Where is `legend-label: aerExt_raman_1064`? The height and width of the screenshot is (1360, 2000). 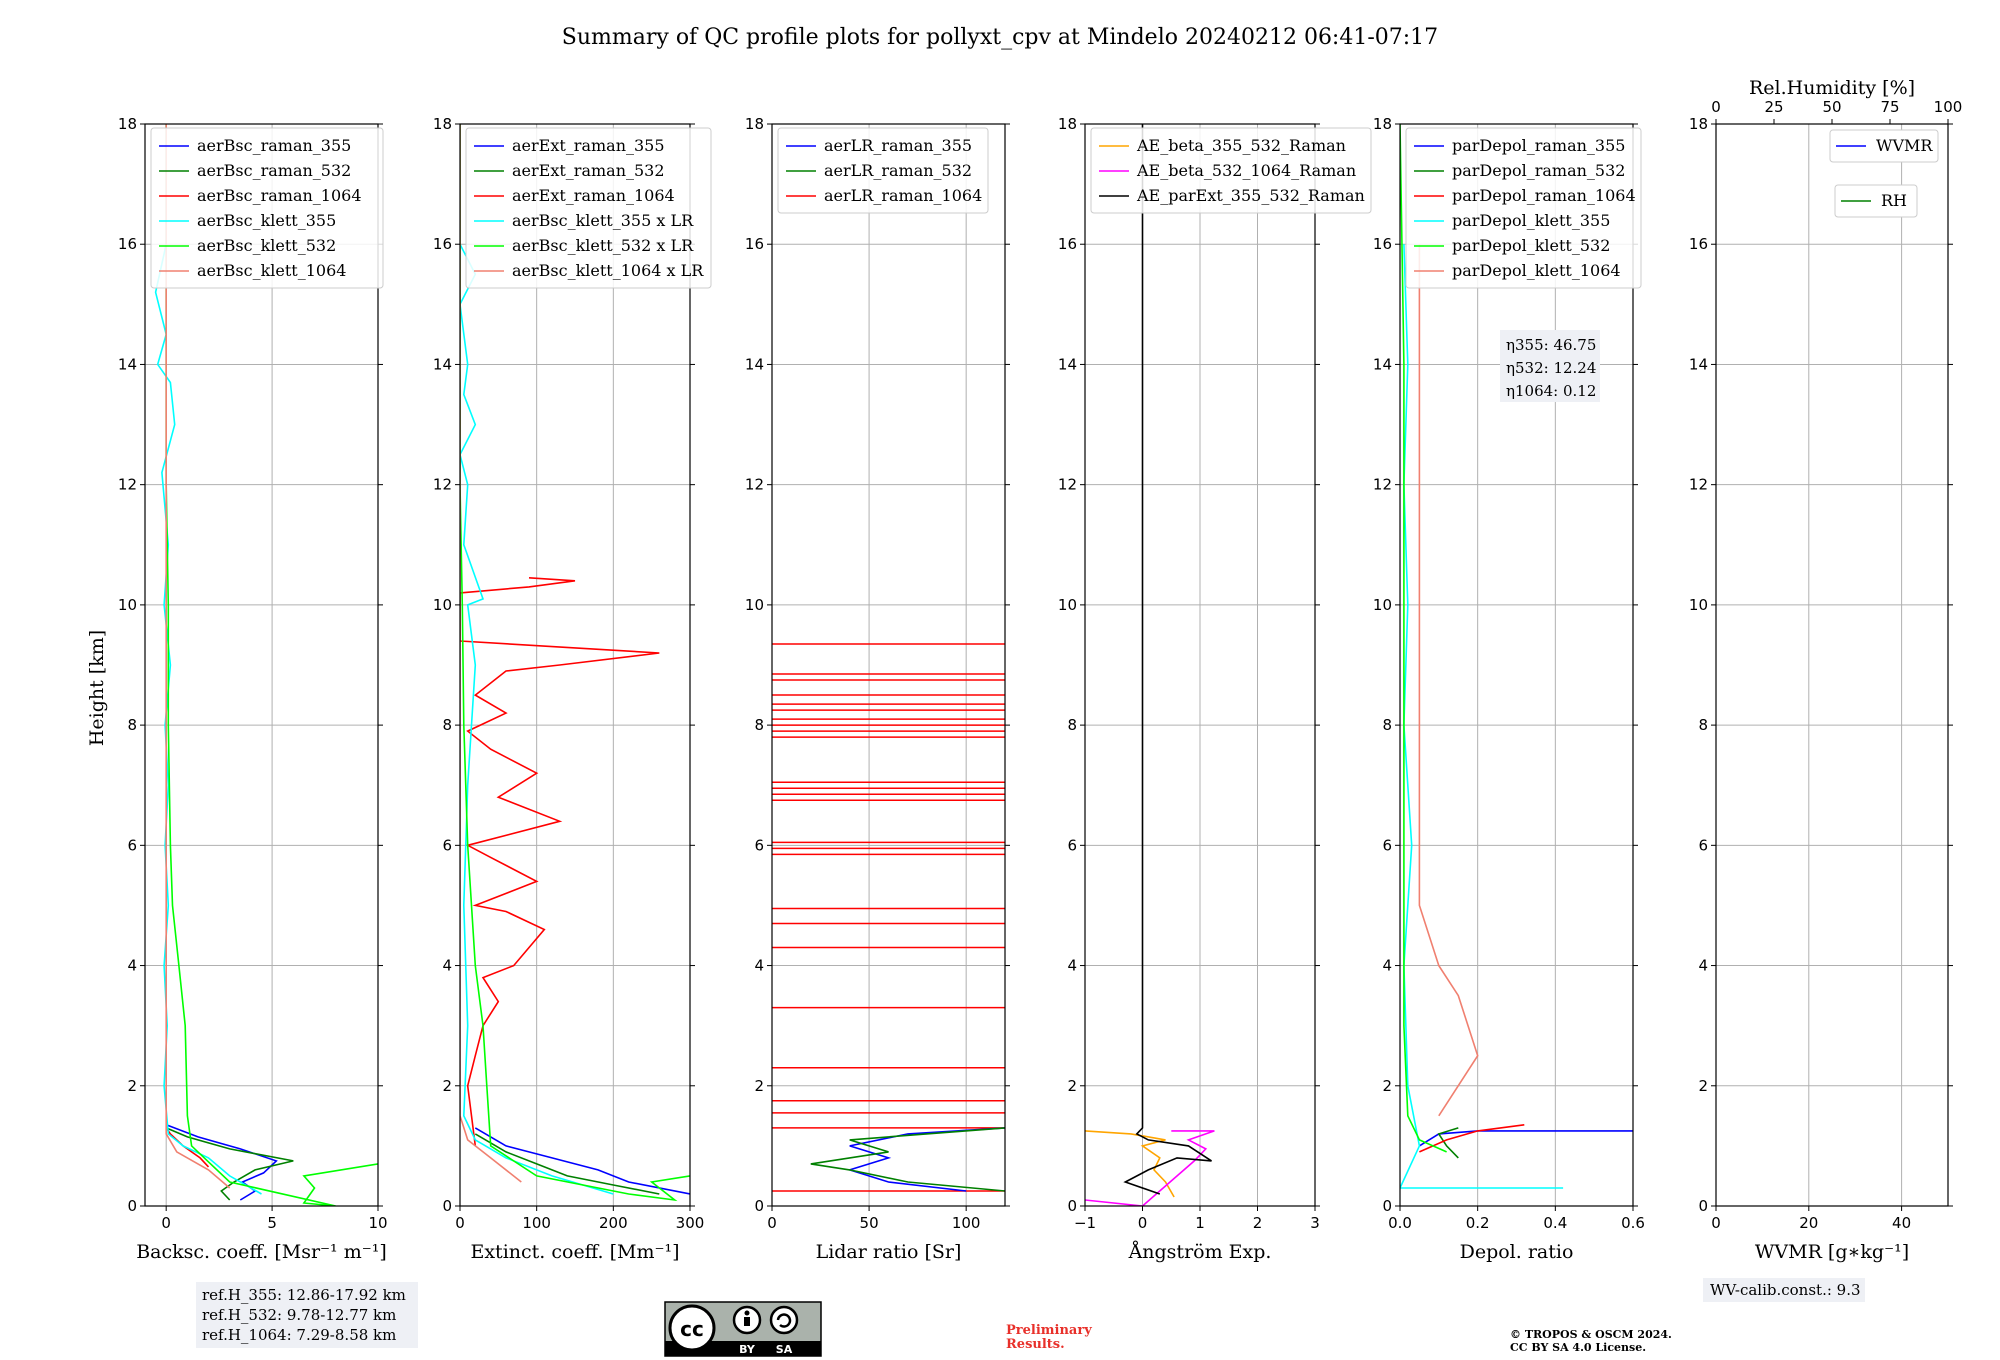 legend-label: aerExt_raman_1064 is located at coordinates (593, 195).